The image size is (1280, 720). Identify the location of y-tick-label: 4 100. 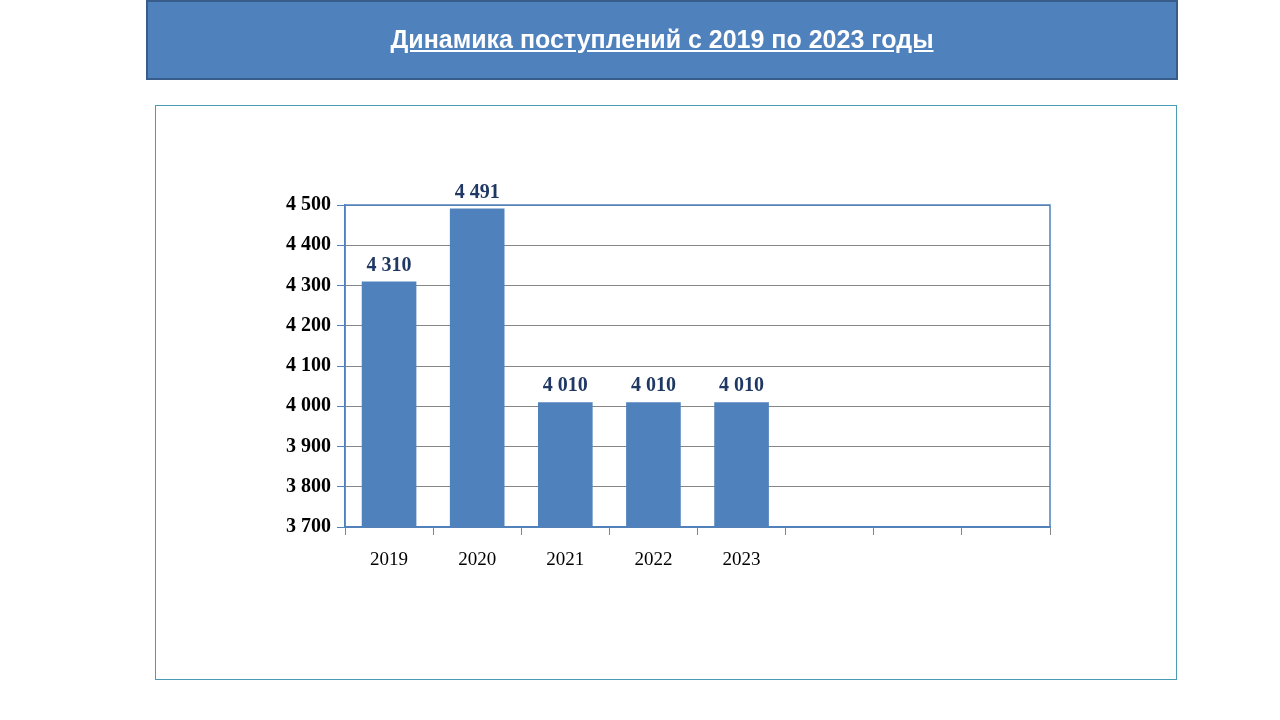
(308, 364).